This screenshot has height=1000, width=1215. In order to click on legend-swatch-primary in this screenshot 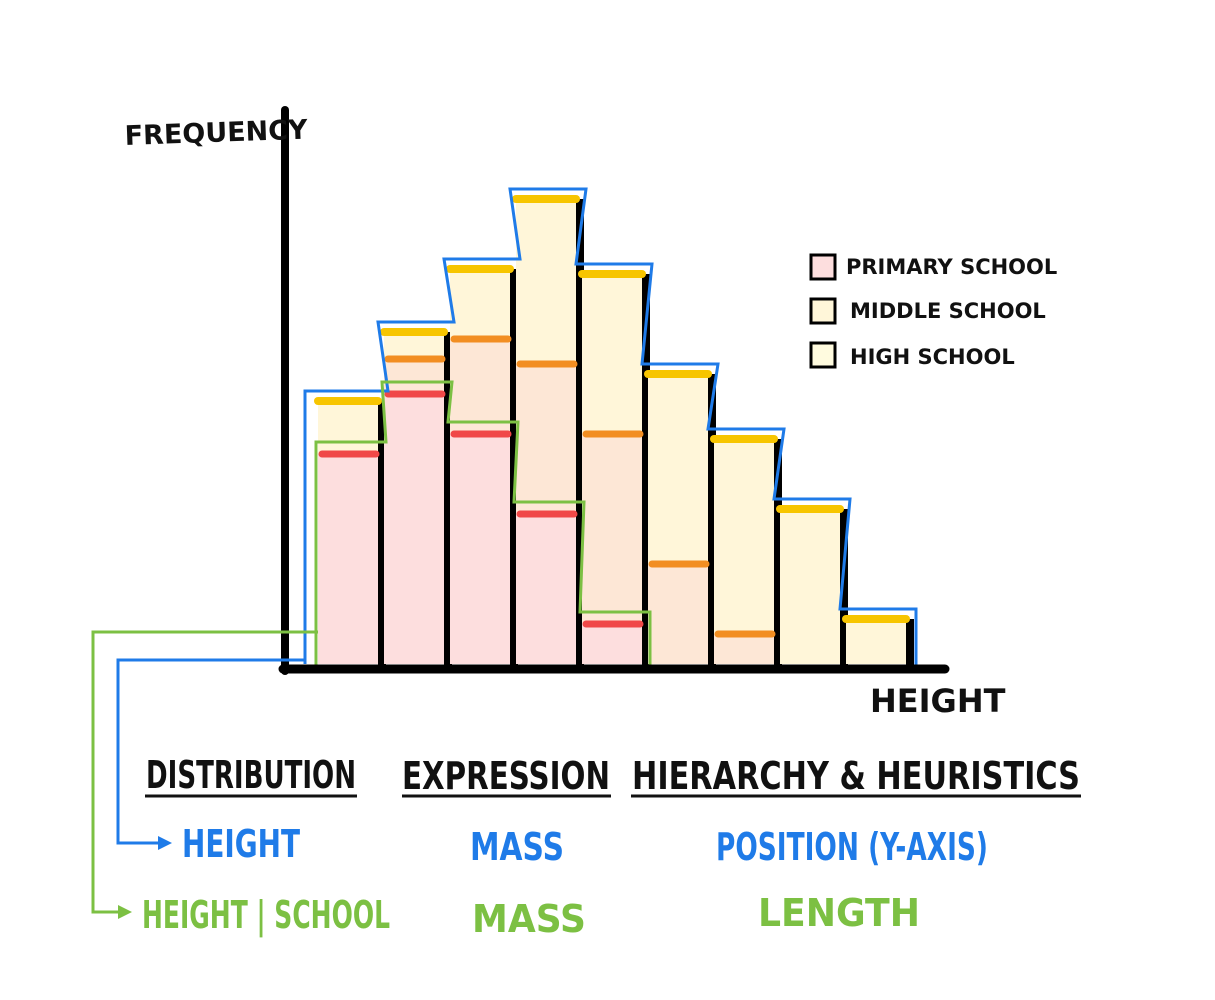, I will do `click(823, 267)`.